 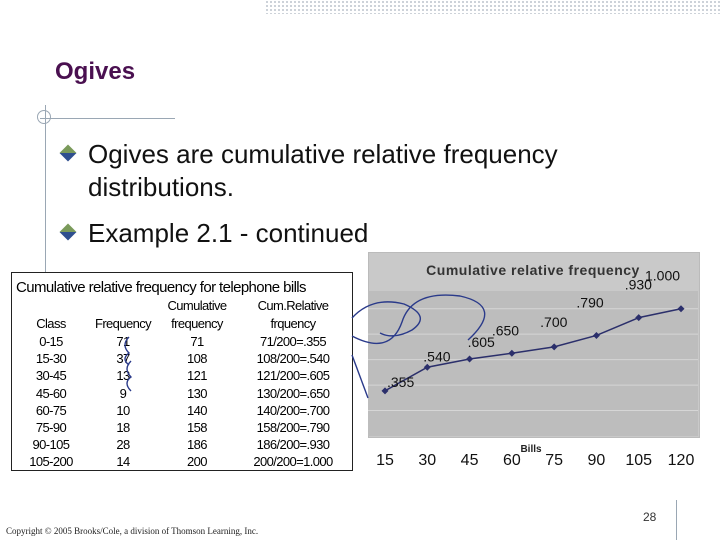 What do you see at coordinates (533, 349) in the screenshot?
I see `series-line` at bounding box center [533, 349].